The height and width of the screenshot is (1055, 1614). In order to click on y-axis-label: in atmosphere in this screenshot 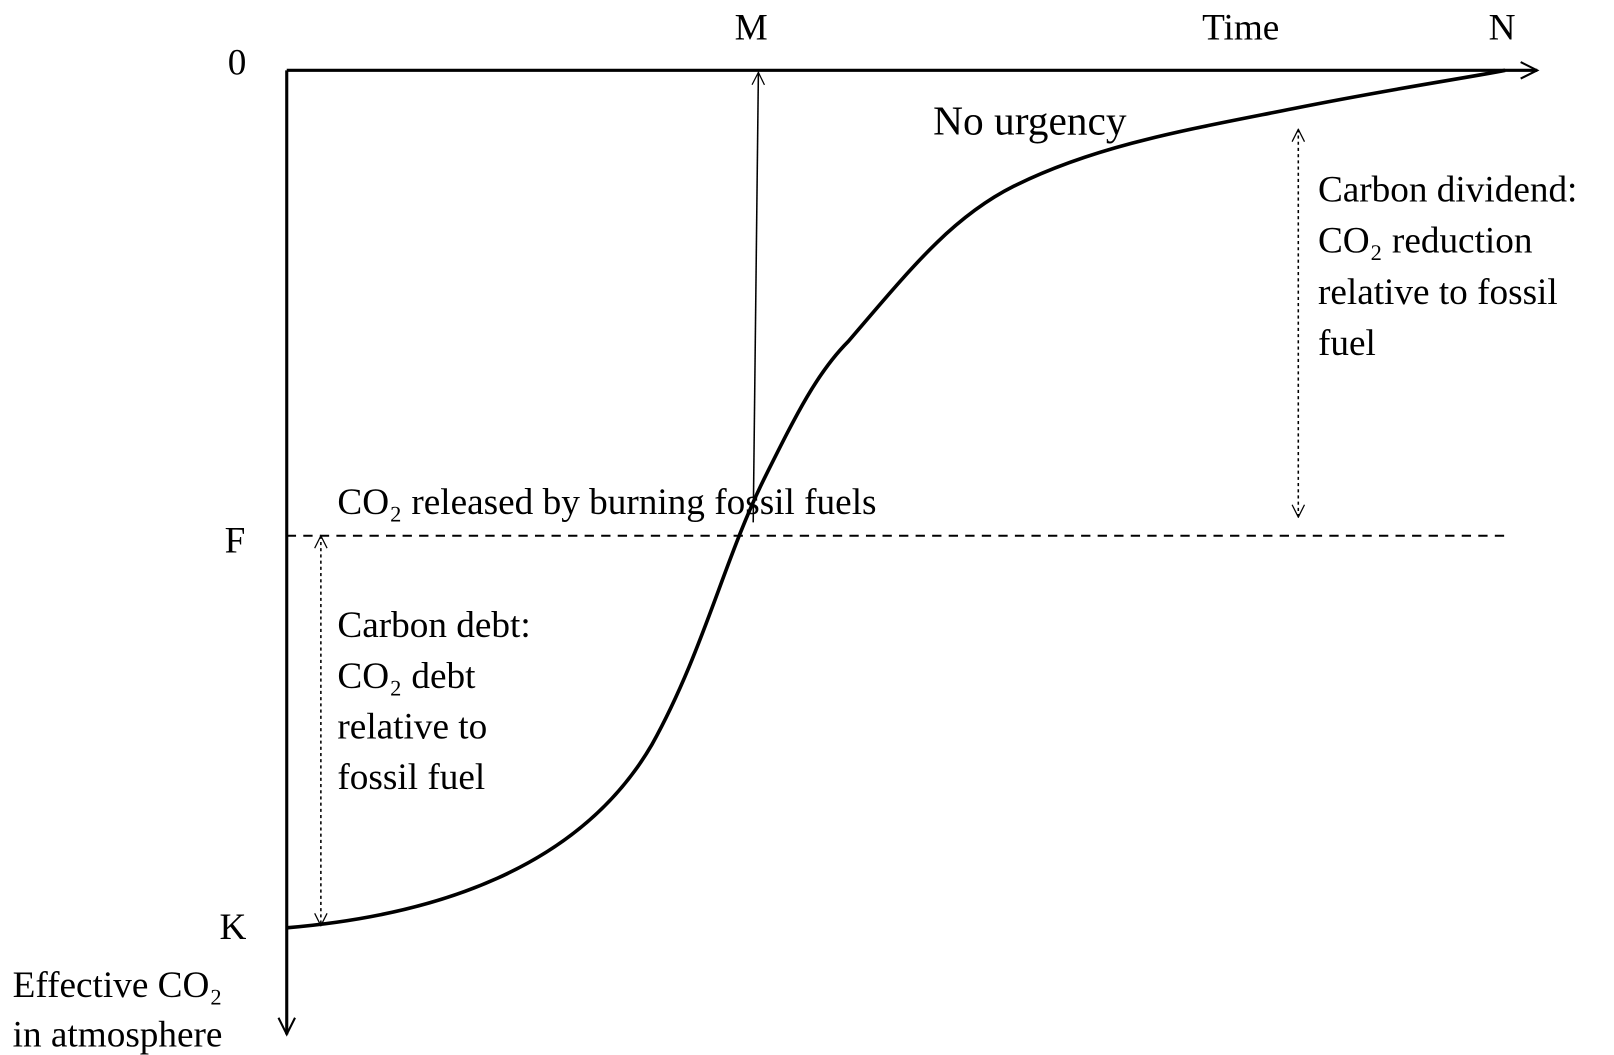, I will do `click(118, 1035)`.